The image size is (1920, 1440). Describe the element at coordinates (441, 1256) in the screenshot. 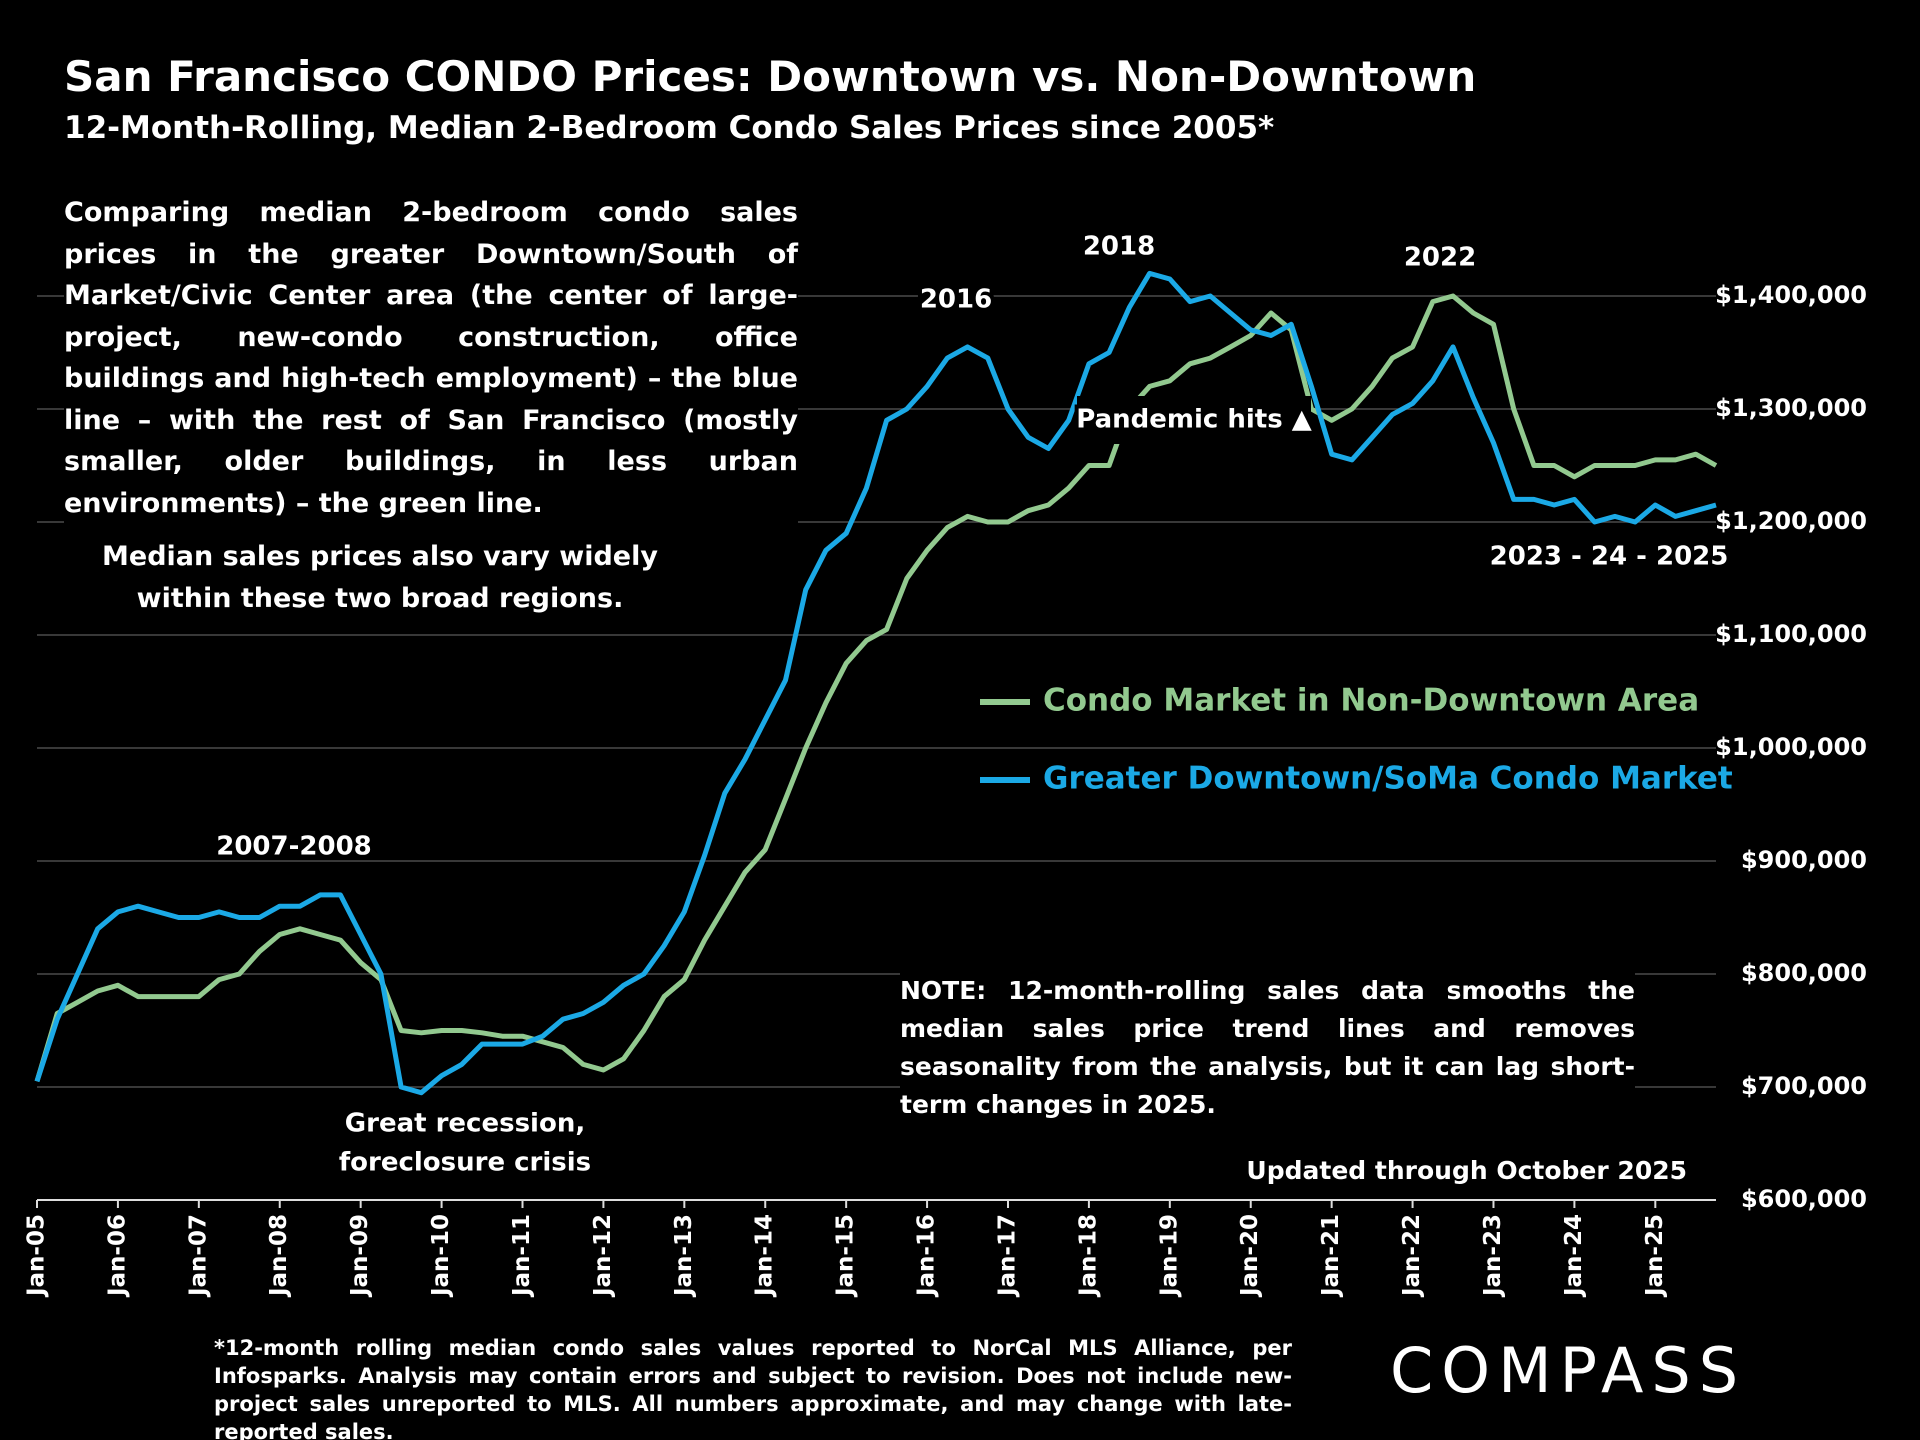

I see `x-tick-label: Jan-10` at that location.